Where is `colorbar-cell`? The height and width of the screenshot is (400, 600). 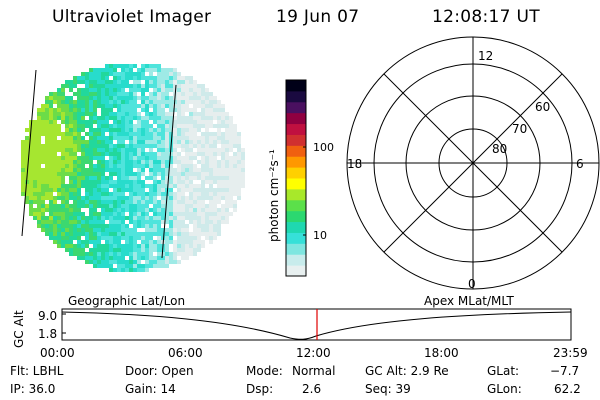
colorbar-cell is located at coordinates (296, 249).